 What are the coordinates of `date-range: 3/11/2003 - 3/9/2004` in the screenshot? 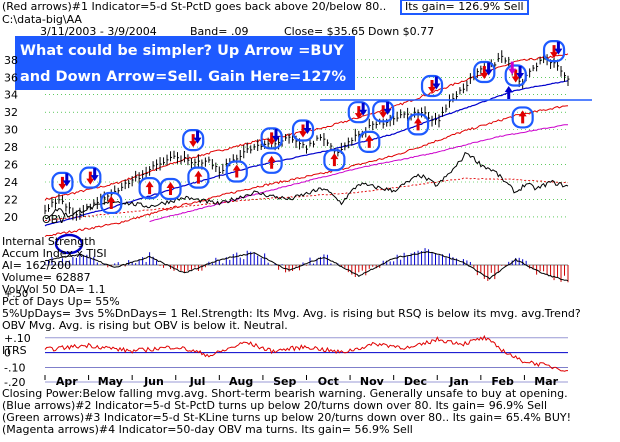 It's located at (98, 31).